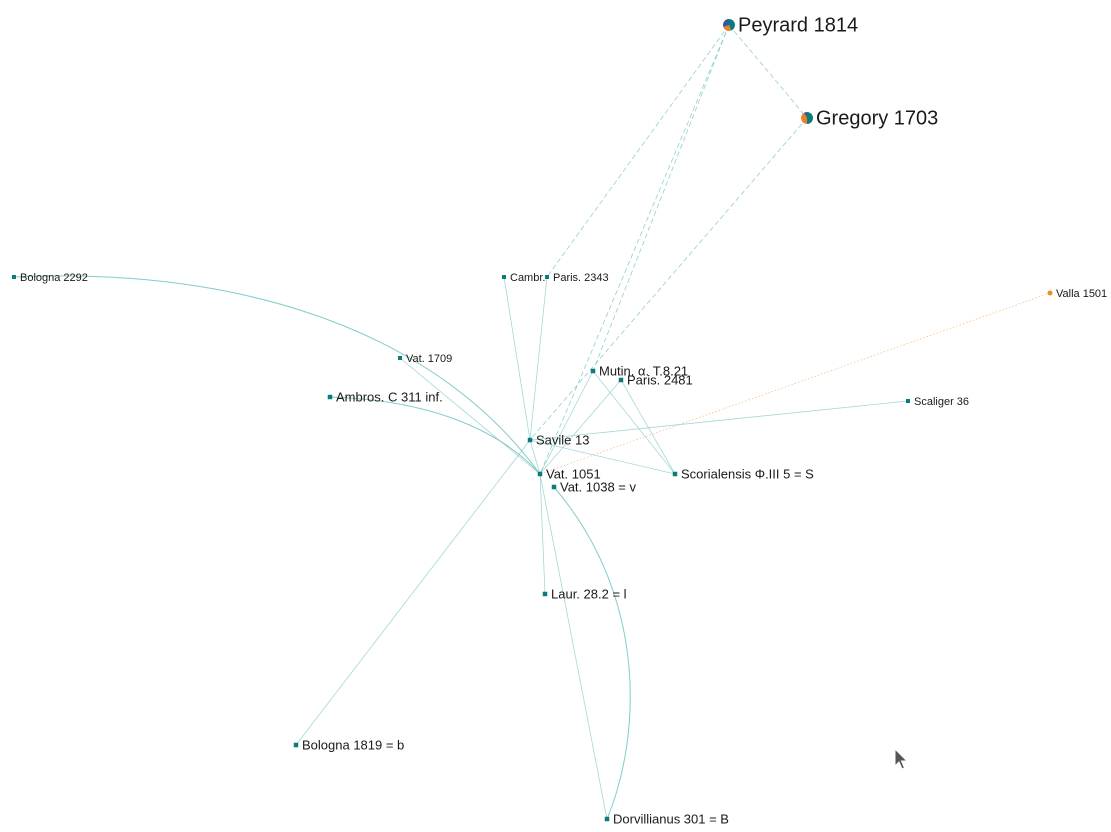 This screenshot has height=832, width=1111. What do you see at coordinates (598, 486) in the screenshot?
I see `node-label: Vat. 1038 = v` at bounding box center [598, 486].